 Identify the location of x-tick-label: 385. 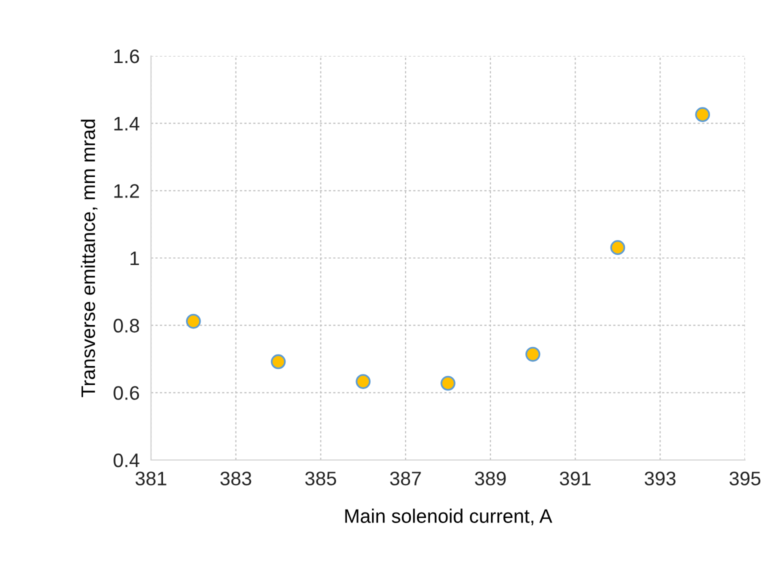
(320, 479).